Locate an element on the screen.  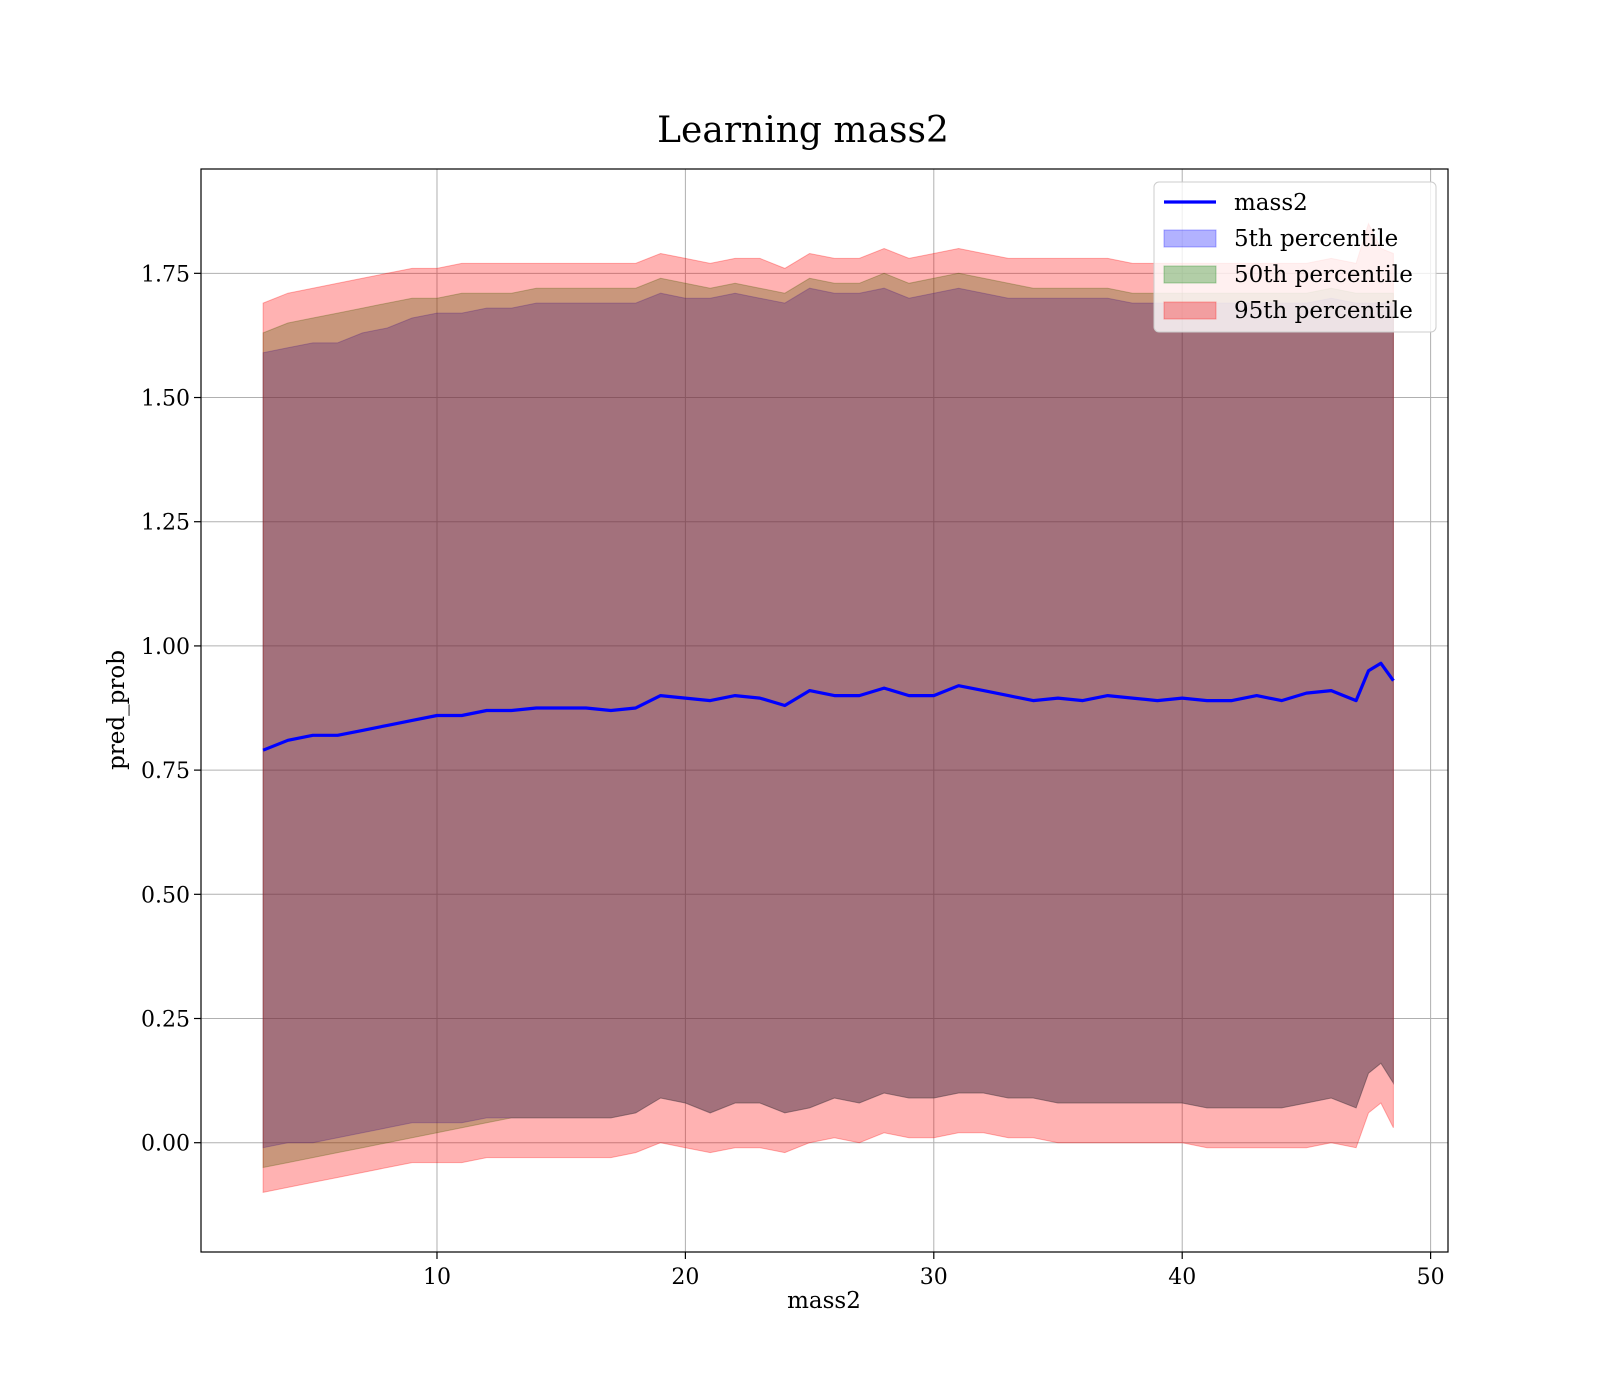
legend-box is located at coordinates (1295, 257).